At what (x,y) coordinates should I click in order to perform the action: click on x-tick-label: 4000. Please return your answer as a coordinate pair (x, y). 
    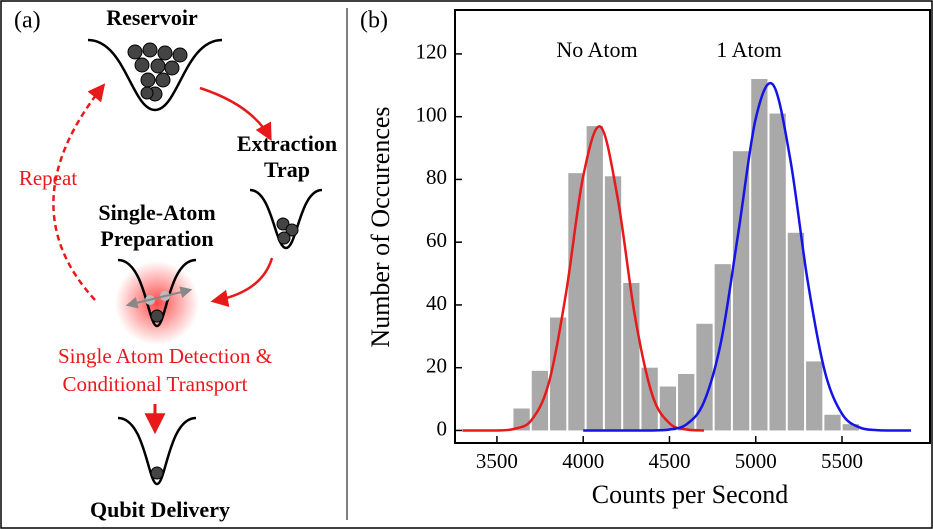
    Looking at the image, I should click on (583, 461).